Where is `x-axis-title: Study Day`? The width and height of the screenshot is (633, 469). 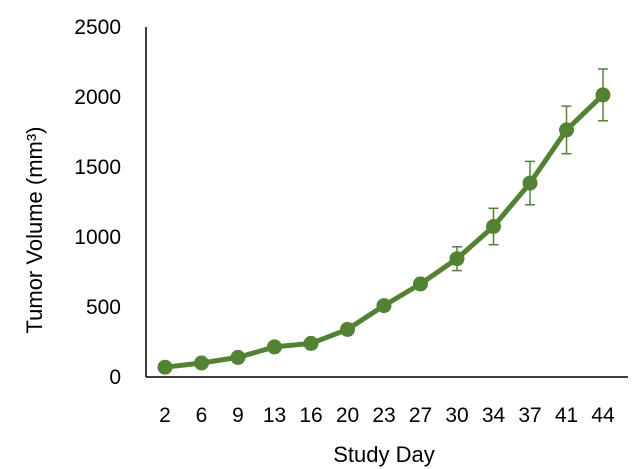 x-axis-title: Study Day is located at coordinates (384, 454).